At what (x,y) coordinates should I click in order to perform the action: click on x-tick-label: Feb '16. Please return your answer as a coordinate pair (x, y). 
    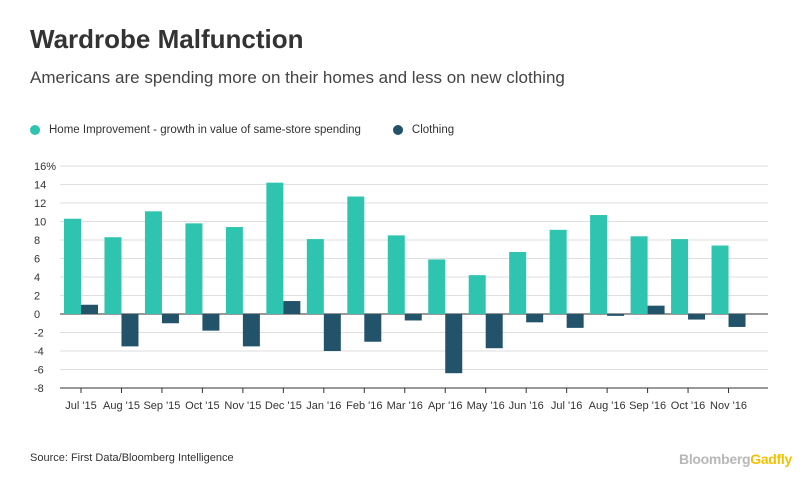
    Looking at the image, I should click on (364, 406).